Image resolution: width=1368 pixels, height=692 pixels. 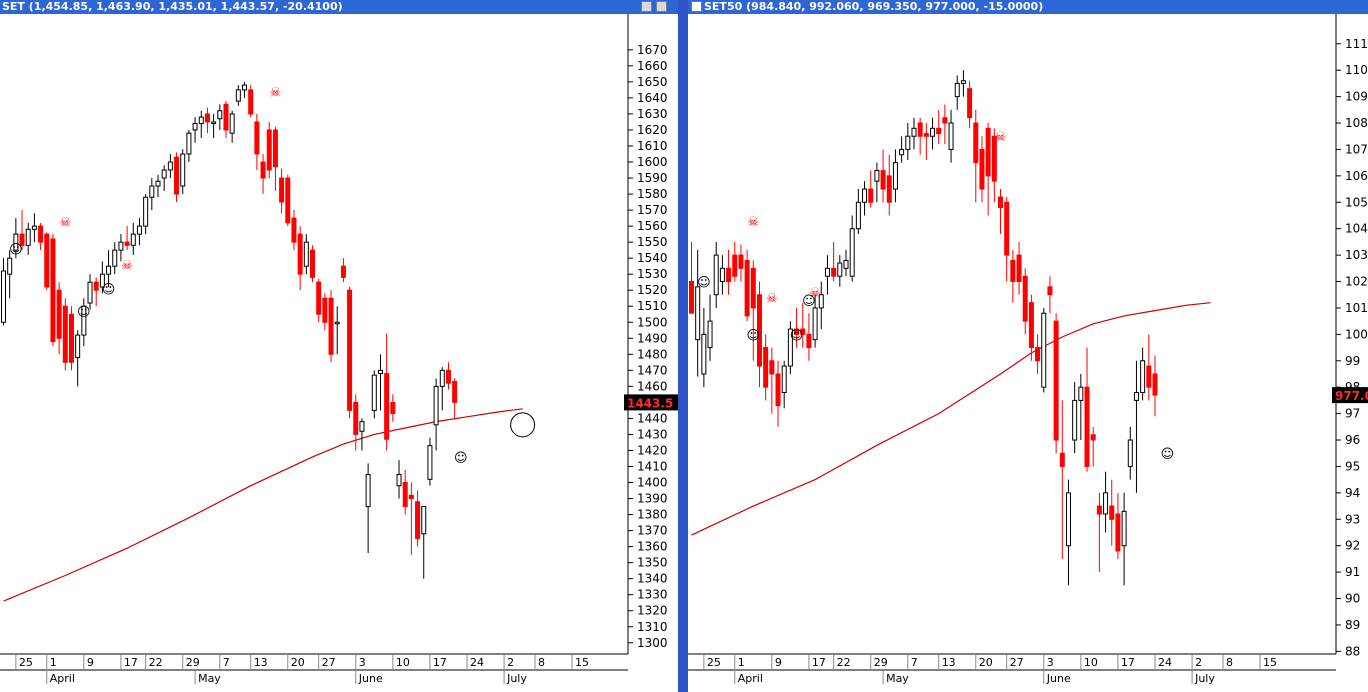 I want to click on y-tick-label: 1340, so click(x=652, y=579).